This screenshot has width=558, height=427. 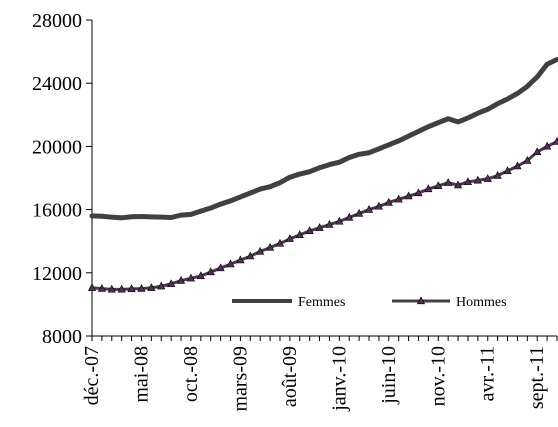 What do you see at coordinates (191, 374) in the screenshot?
I see `x-tick-label: oct.-08` at bounding box center [191, 374].